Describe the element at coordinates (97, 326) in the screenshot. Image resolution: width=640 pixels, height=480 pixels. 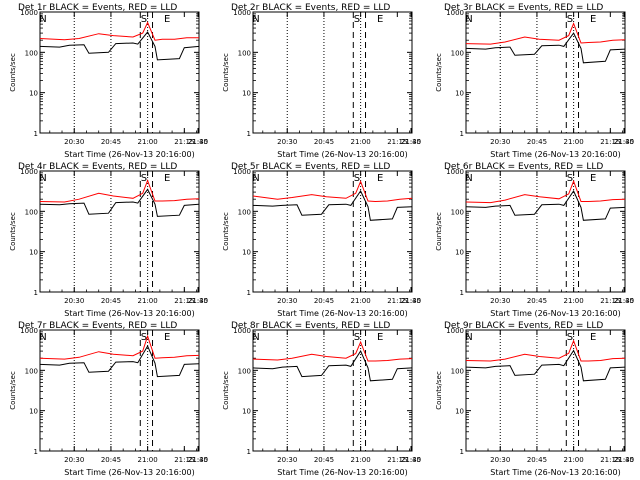
I see `plot-title: Det 7r BLACK = Events, RED = LLD` at that location.